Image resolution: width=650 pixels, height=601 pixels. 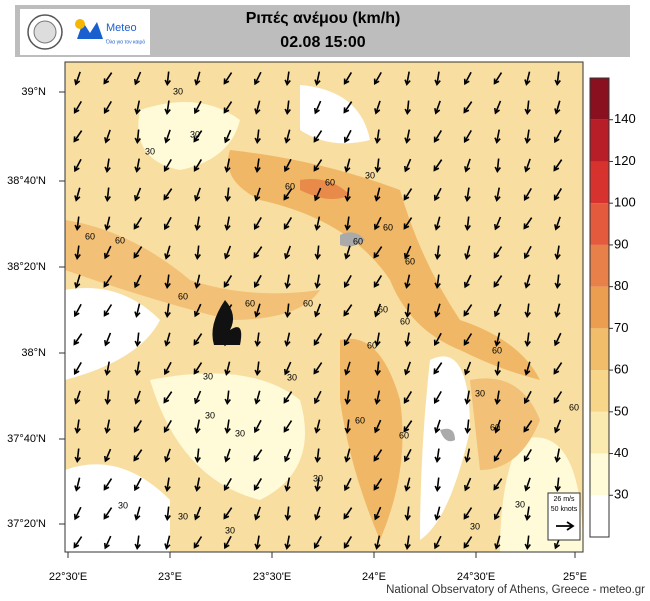 I want to click on calm-area, so click(x=189, y=136).